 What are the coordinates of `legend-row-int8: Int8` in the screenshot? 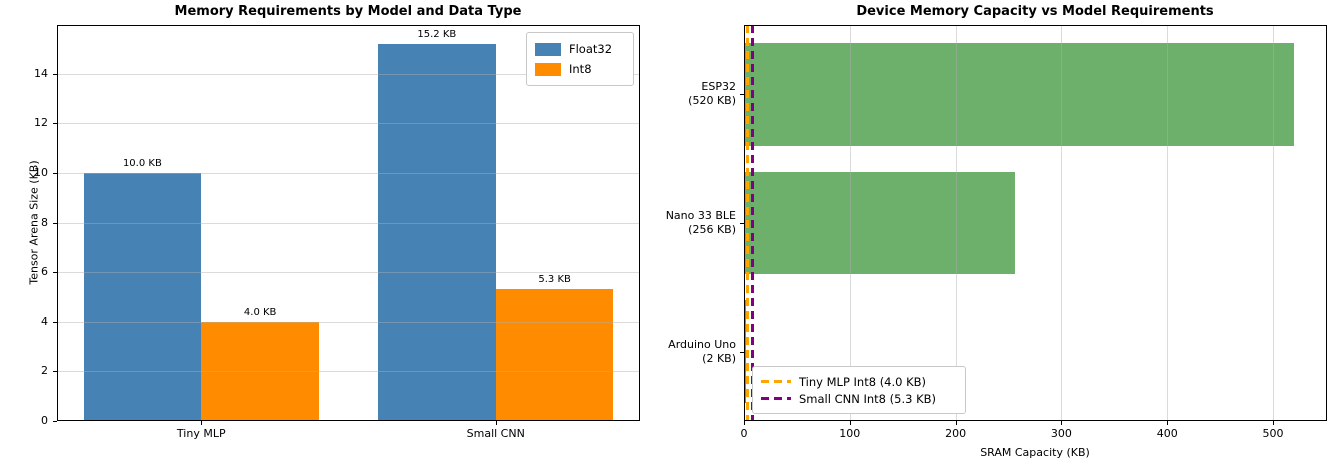 It's located at (579, 69).